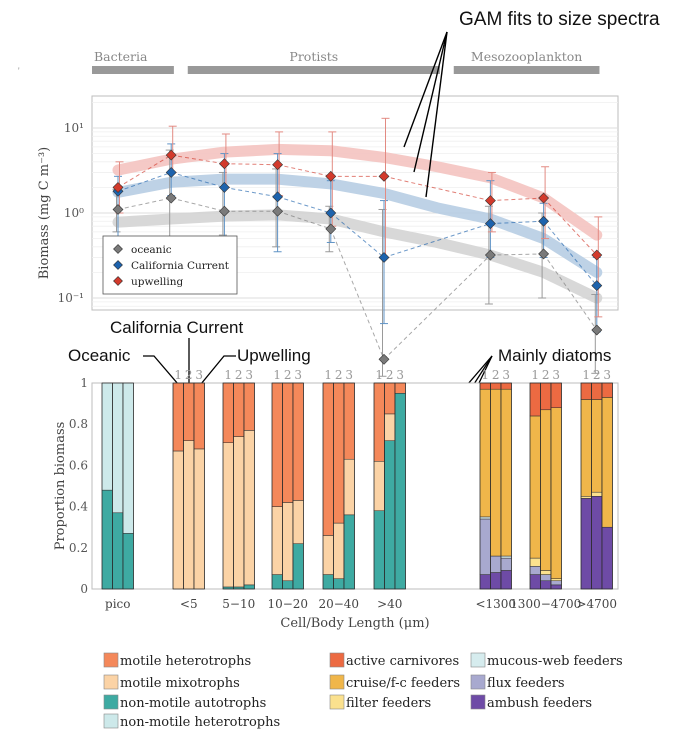 Image resolution: width=700 pixels, height=744 pixels. I want to click on category-label: 10−20, so click(287, 604).